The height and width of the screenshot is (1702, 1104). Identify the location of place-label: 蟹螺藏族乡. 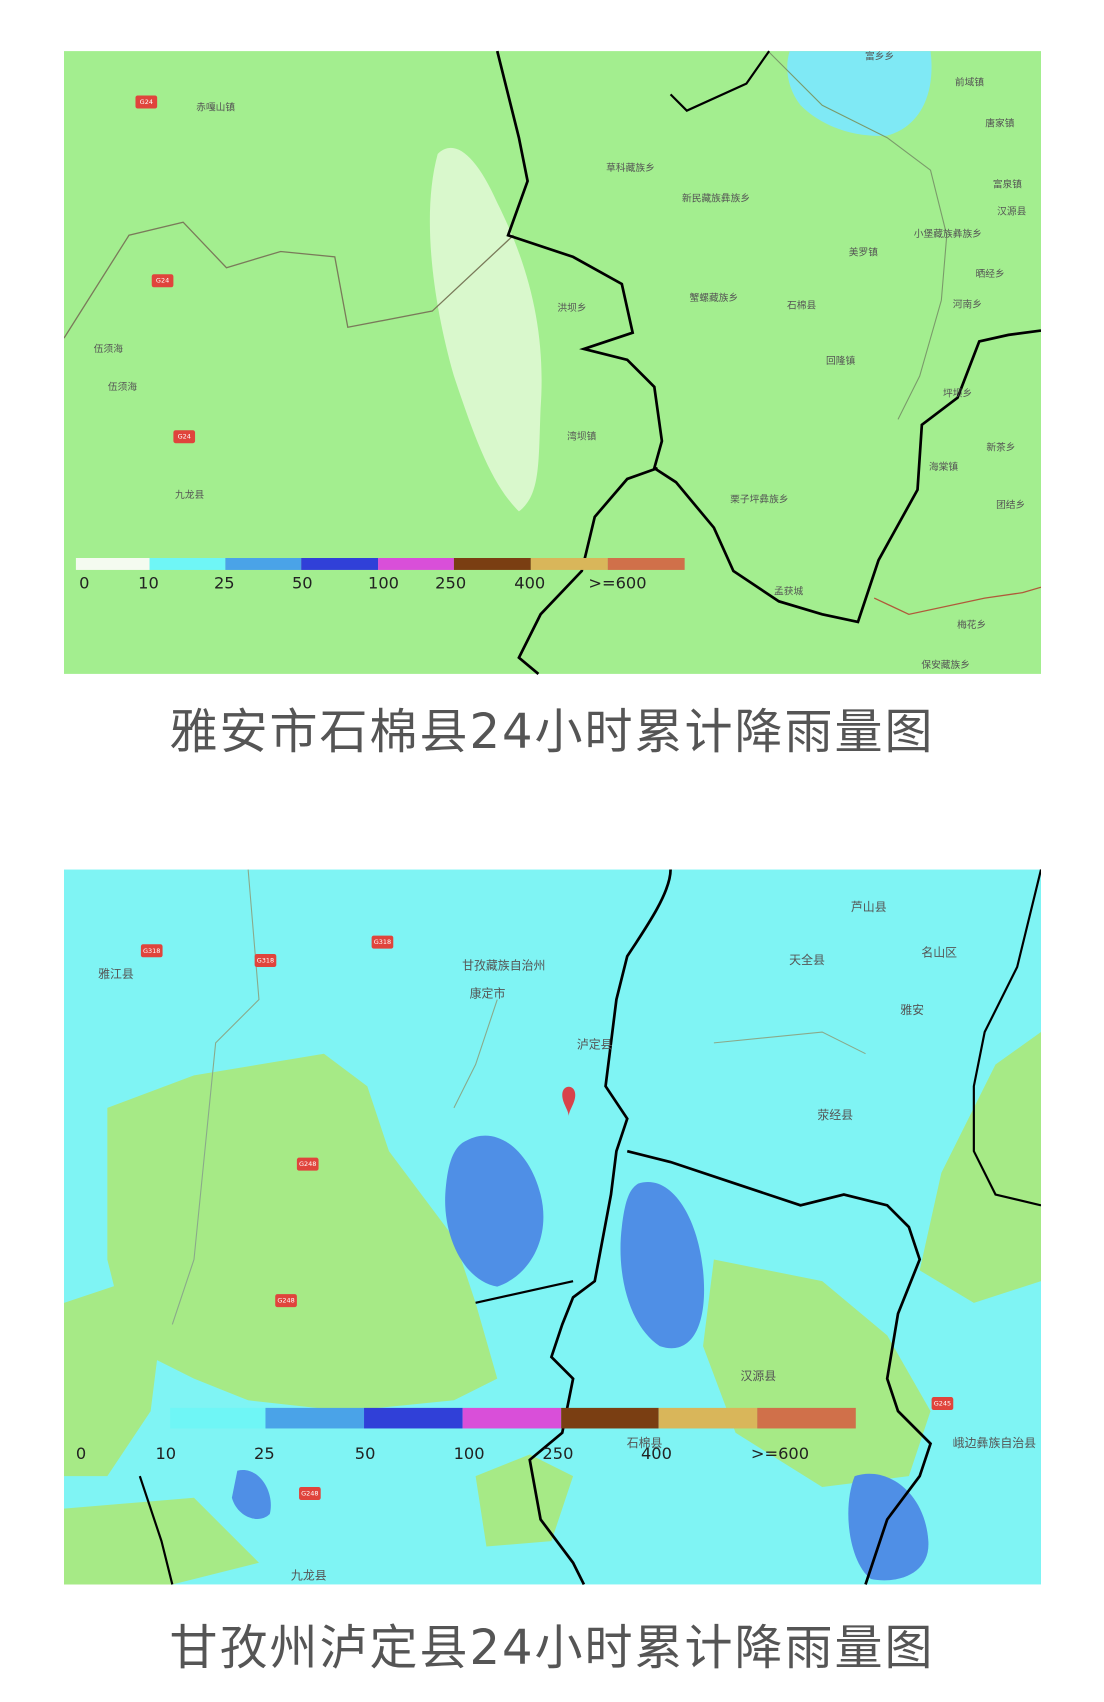
(714, 297).